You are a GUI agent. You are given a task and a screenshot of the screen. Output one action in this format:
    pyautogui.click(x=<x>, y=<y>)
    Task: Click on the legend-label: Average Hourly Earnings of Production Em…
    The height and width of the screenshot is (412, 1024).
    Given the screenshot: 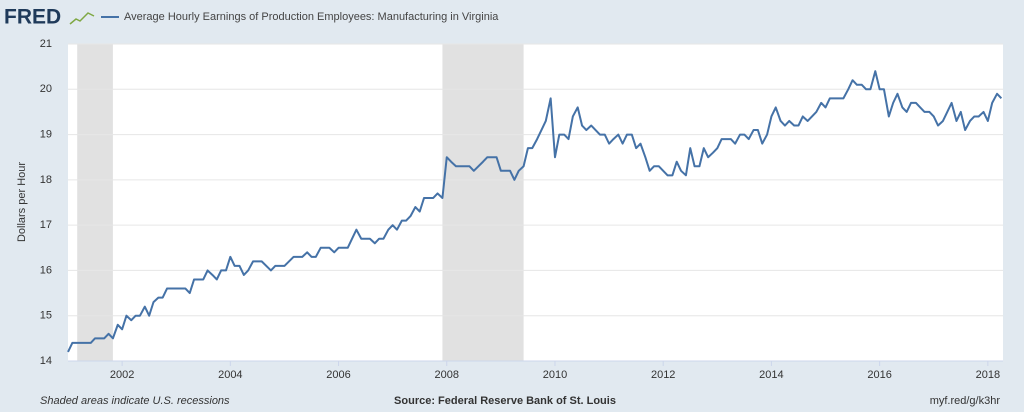 What is the action you would take?
    pyautogui.click(x=311, y=17)
    